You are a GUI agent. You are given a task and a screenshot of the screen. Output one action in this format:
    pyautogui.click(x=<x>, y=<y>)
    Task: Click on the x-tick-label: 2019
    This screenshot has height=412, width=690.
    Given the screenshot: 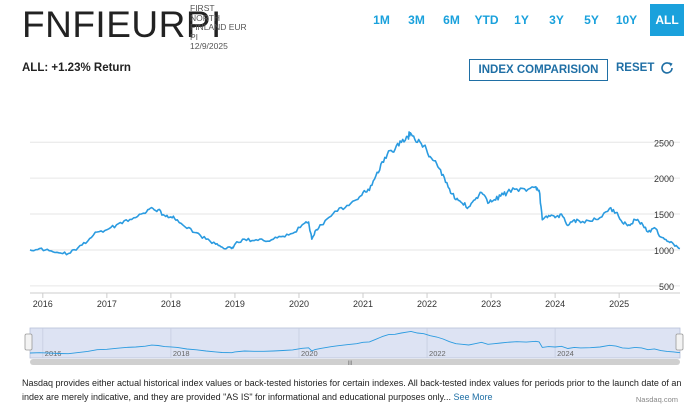 What is the action you would take?
    pyautogui.click(x=235, y=304)
    